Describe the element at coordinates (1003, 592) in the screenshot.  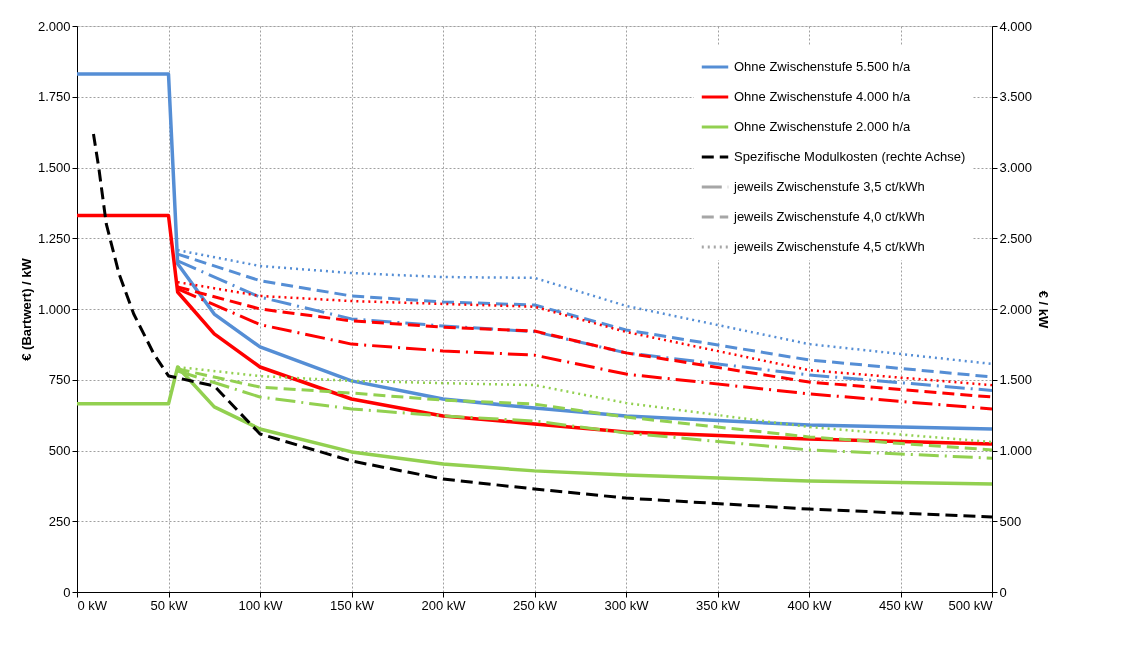
I see `y2-tick-label: 0` at that location.